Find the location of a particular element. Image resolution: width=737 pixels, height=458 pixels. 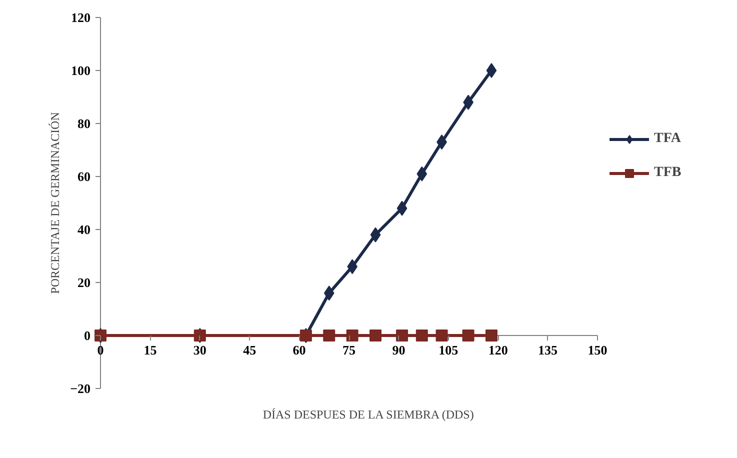

y-tick-label: −20 is located at coordinates (80, 388).